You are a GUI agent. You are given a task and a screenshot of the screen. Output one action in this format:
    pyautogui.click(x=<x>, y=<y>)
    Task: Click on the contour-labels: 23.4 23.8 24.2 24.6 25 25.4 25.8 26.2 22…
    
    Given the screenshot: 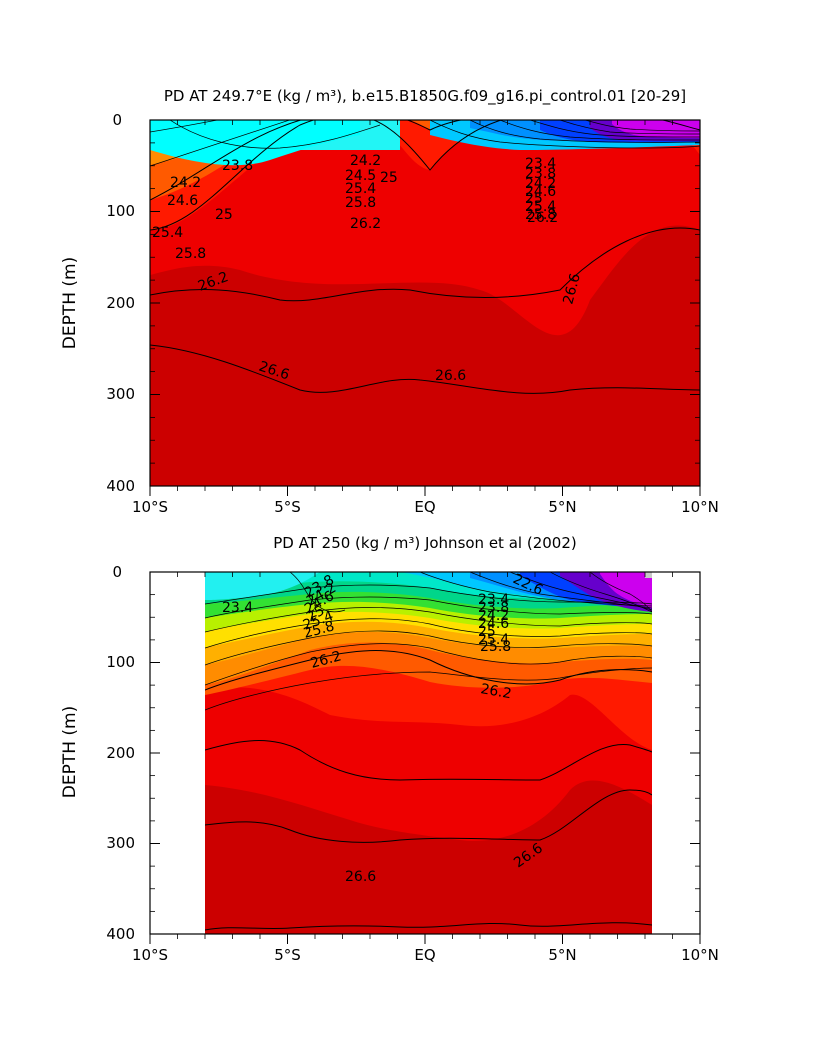 What is the action you would take?
    pyautogui.click(x=384, y=728)
    